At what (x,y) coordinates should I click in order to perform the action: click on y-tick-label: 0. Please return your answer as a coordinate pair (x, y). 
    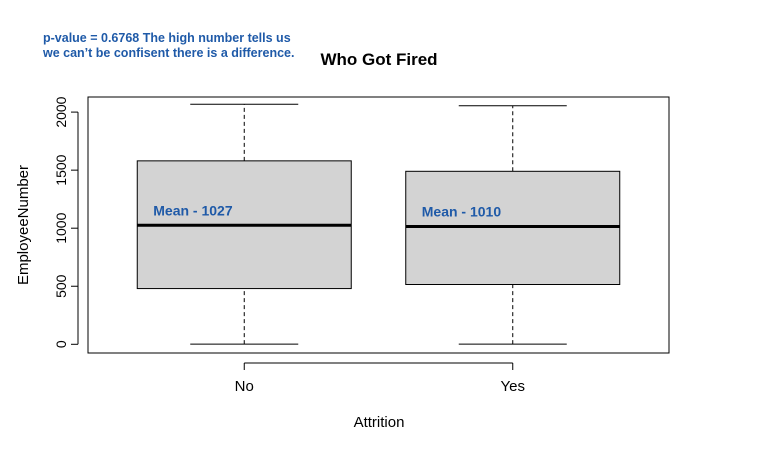
    Looking at the image, I should click on (61, 344).